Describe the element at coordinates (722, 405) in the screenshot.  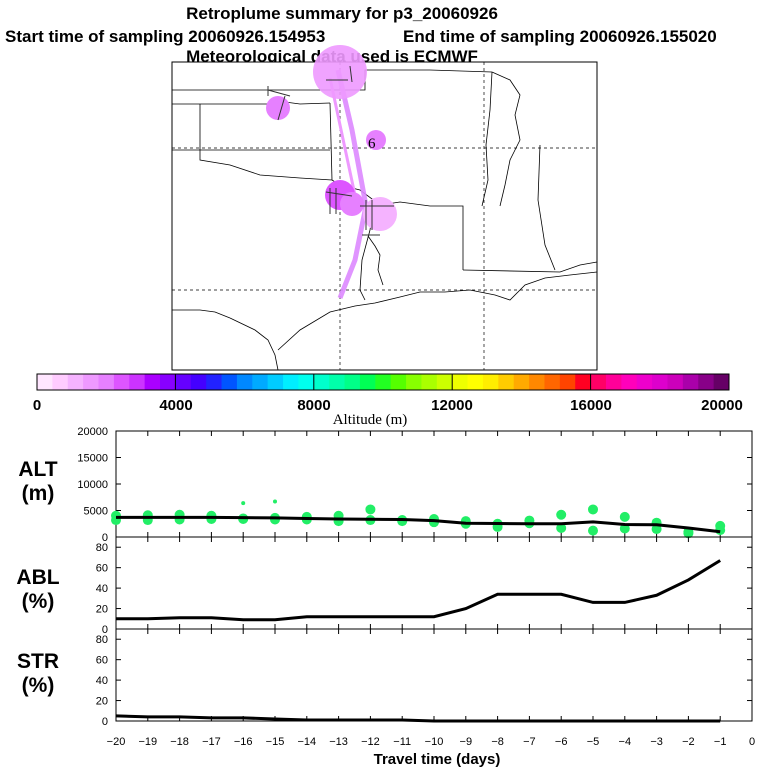
I see `colorbar-tick-20000: 20000` at that location.